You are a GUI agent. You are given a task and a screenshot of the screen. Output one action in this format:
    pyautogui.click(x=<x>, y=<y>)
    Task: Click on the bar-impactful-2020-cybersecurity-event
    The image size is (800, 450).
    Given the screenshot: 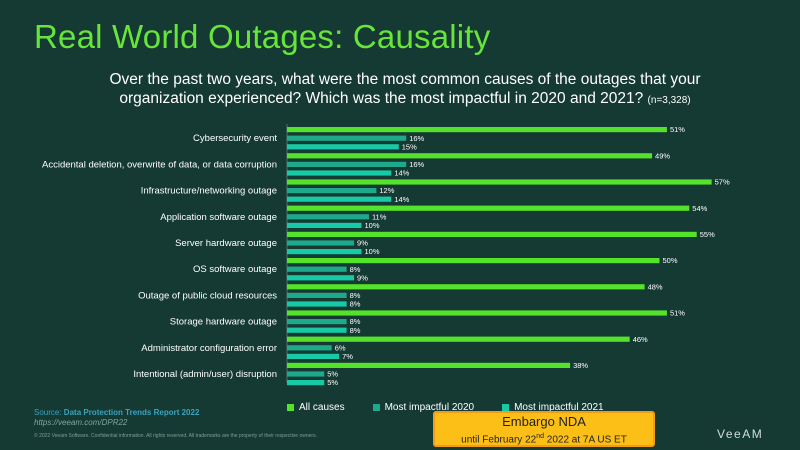 What is the action you would take?
    pyautogui.click(x=347, y=138)
    